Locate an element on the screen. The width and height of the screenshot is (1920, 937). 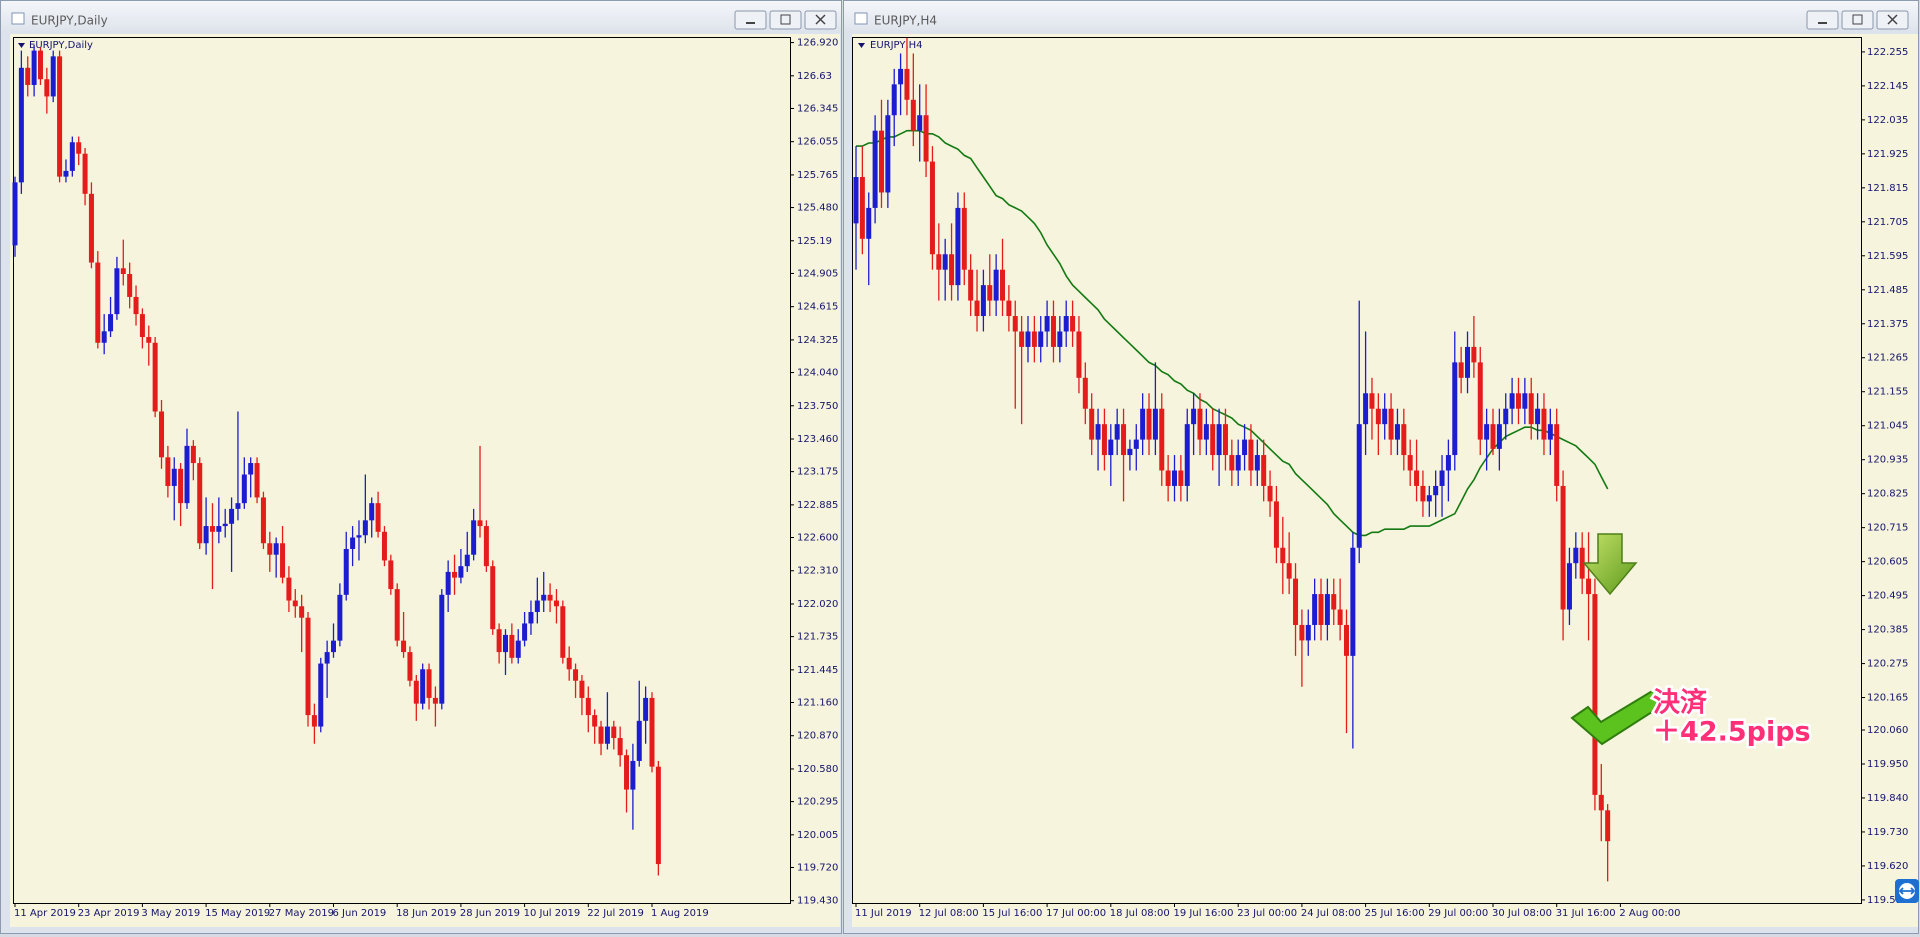
annotation: 決済 is located at coordinates (1680, 703).